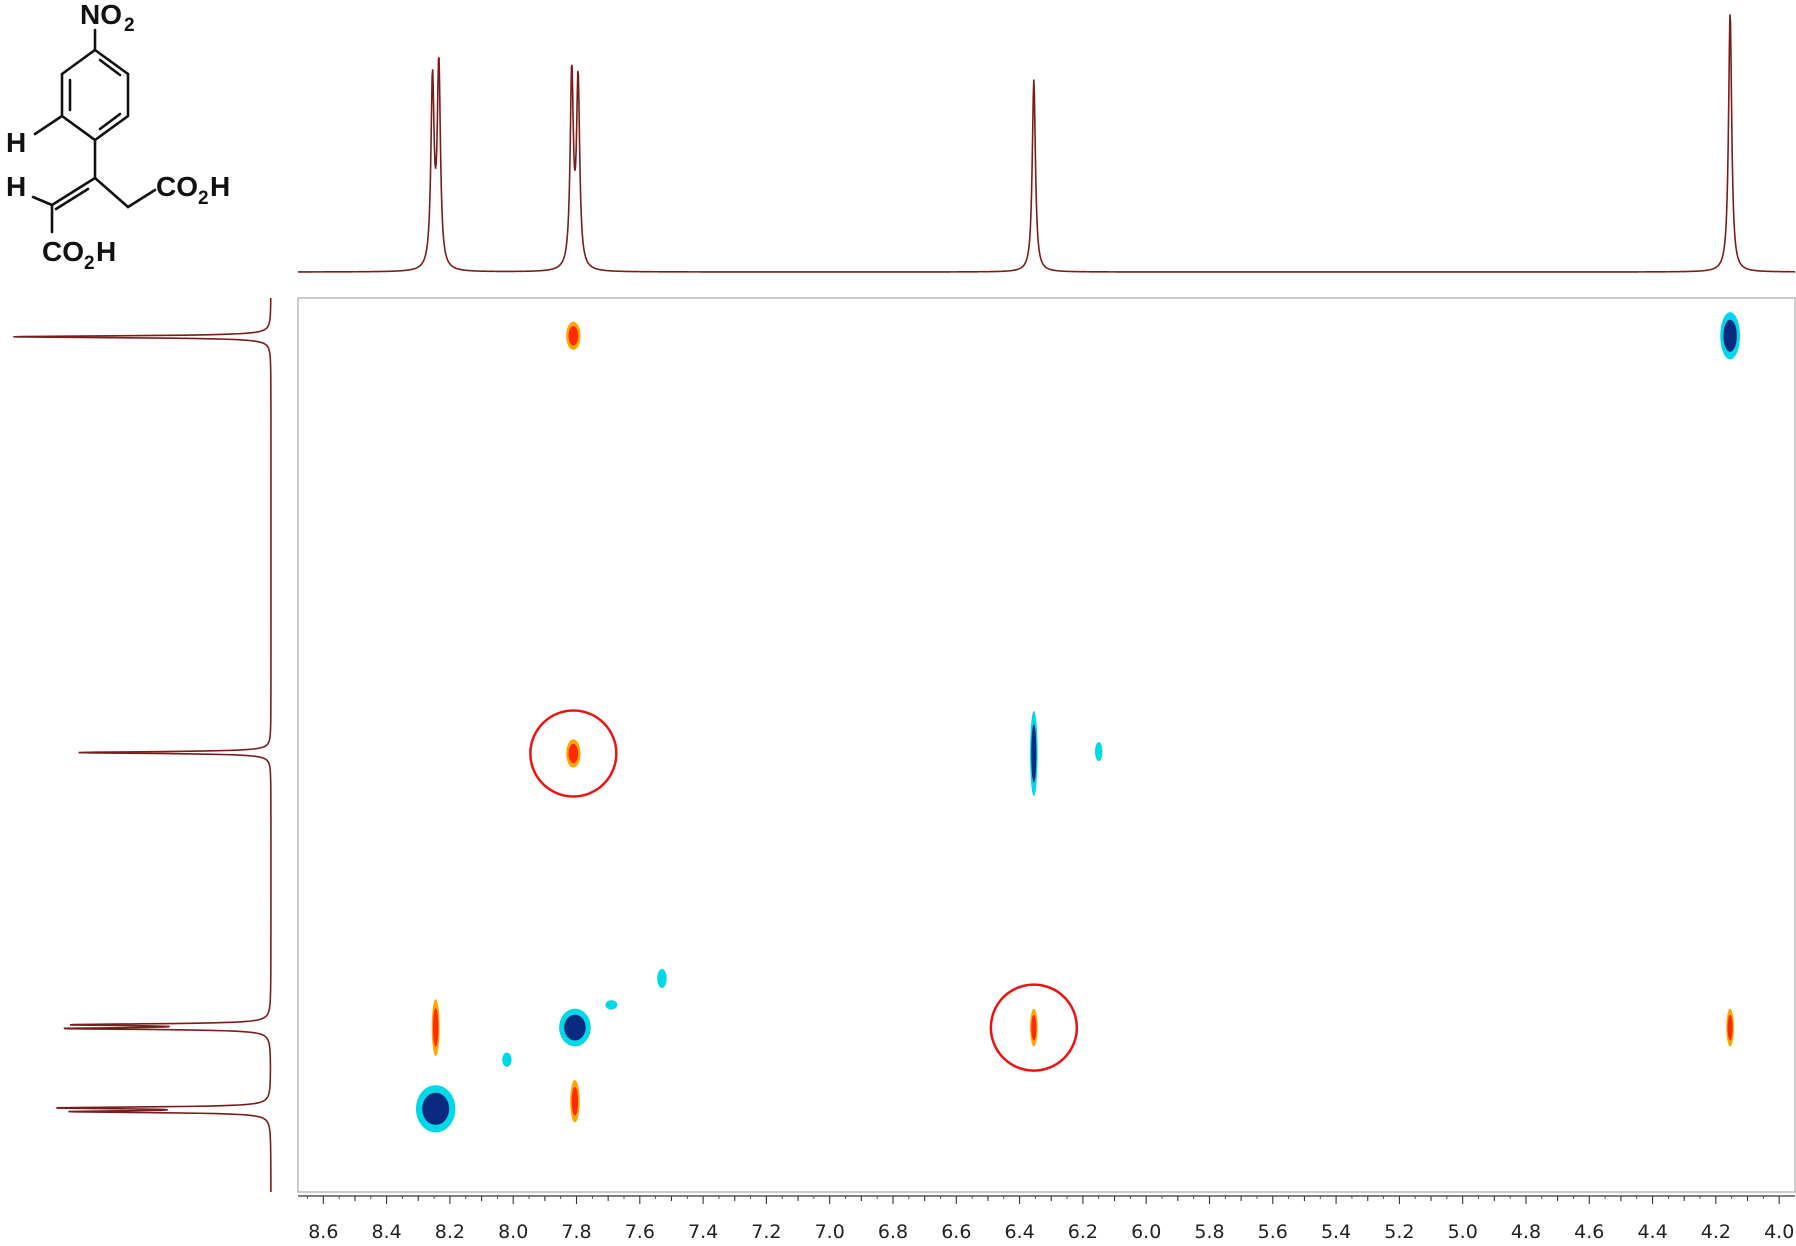 Image resolution: width=1796 pixels, height=1246 pixels. What do you see at coordinates (106, 251) in the screenshot?
I see `acid-bottom-h-label: H` at bounding box center [106, 251].